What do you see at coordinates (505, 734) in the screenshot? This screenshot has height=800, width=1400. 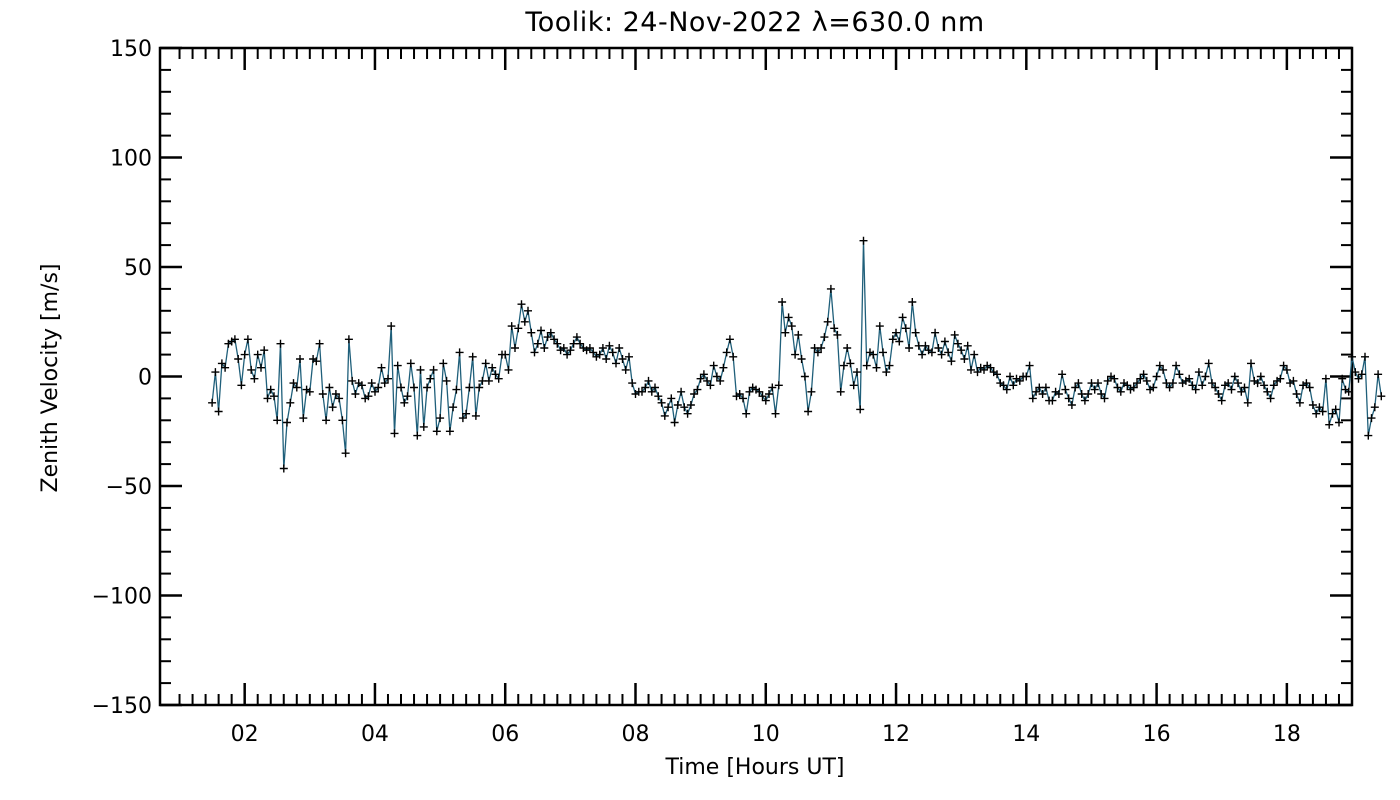 I see `x-tick-label: 06` at bounding box center [505, 734].